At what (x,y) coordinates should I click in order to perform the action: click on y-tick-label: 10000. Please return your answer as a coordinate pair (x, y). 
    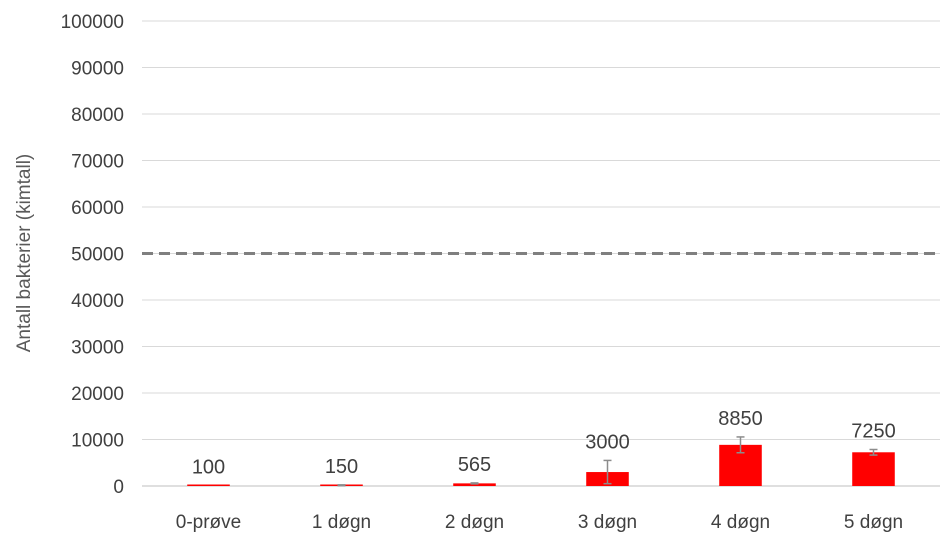
    Looking at the image, I should click on (97, 441).